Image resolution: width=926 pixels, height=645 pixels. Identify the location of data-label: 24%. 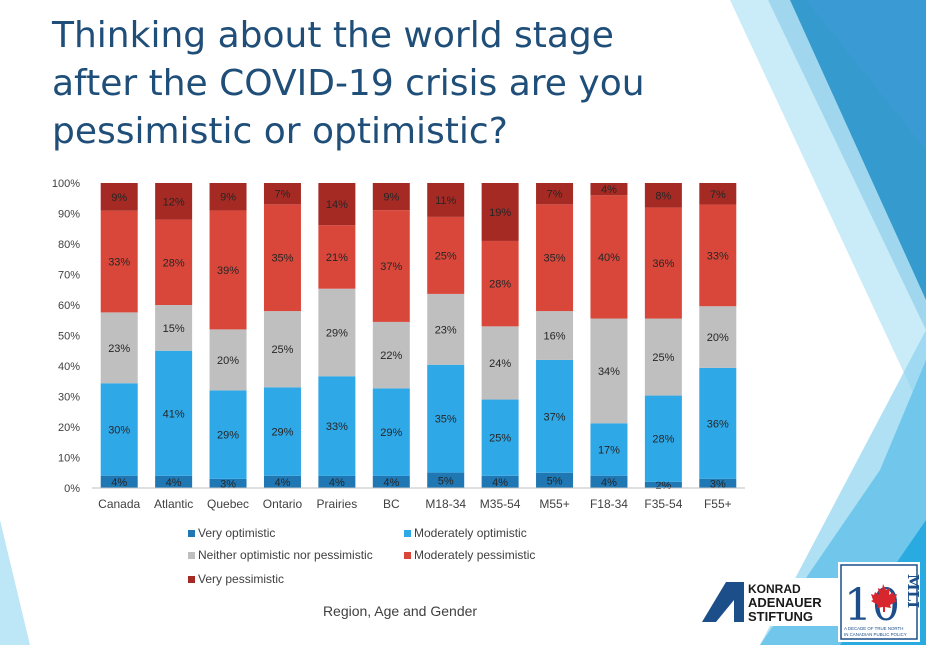
(500, 364).